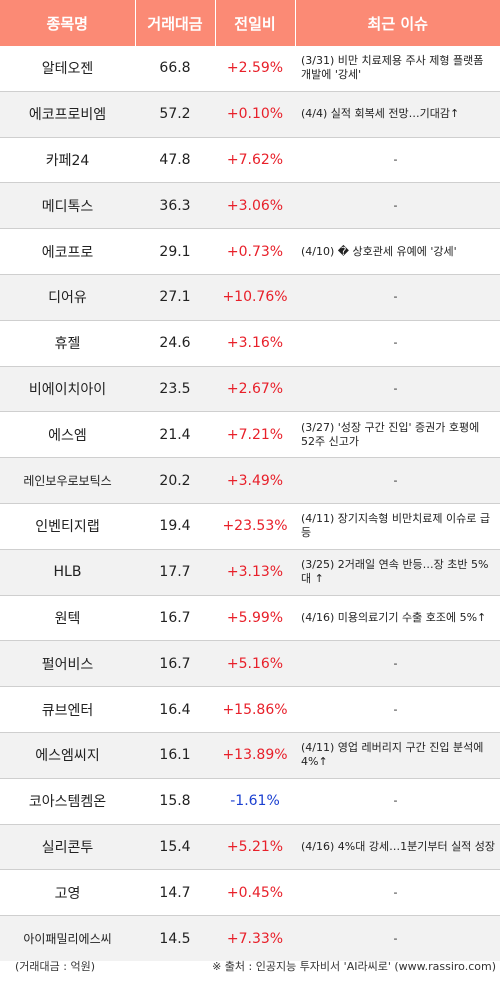 Image resolution: width=500 pixels, height=990 pixels. I want to click on recent-issue: (3/25) 2거래일 연속 반등…장 초반 5%대 ↑, so click(397, 572).